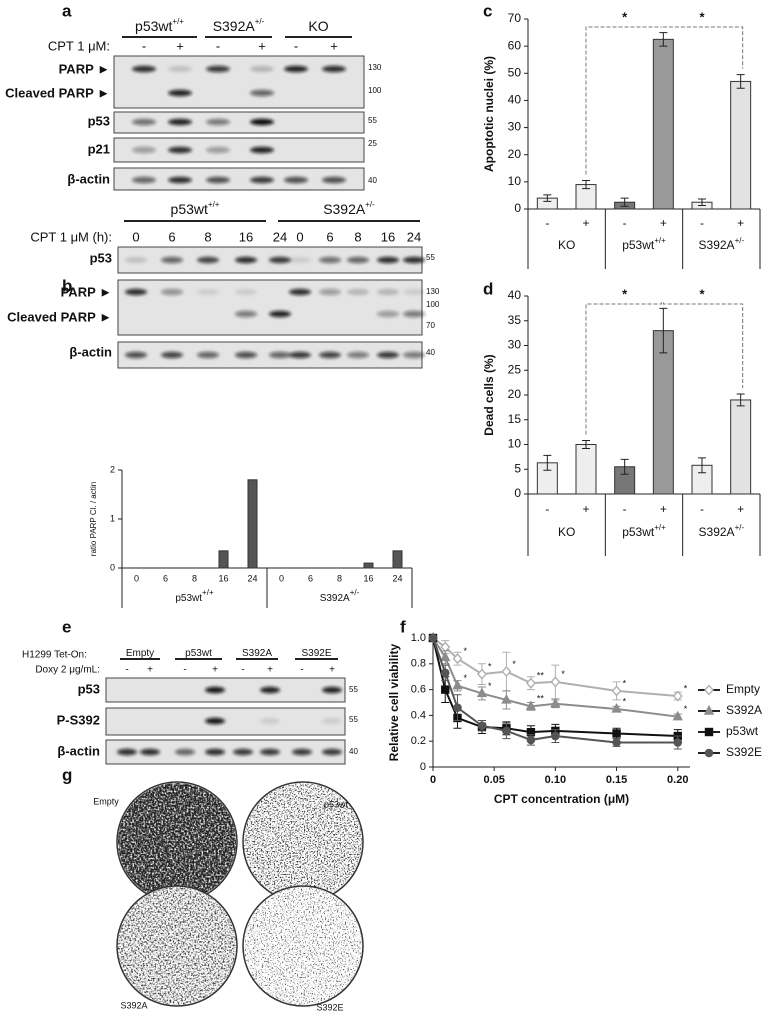 This screenshot has width=772, height=1018. What do you see at coordinates (246, 236) in the screenshot?
I see `lane-label: 16` at bounding box center [246, 236].